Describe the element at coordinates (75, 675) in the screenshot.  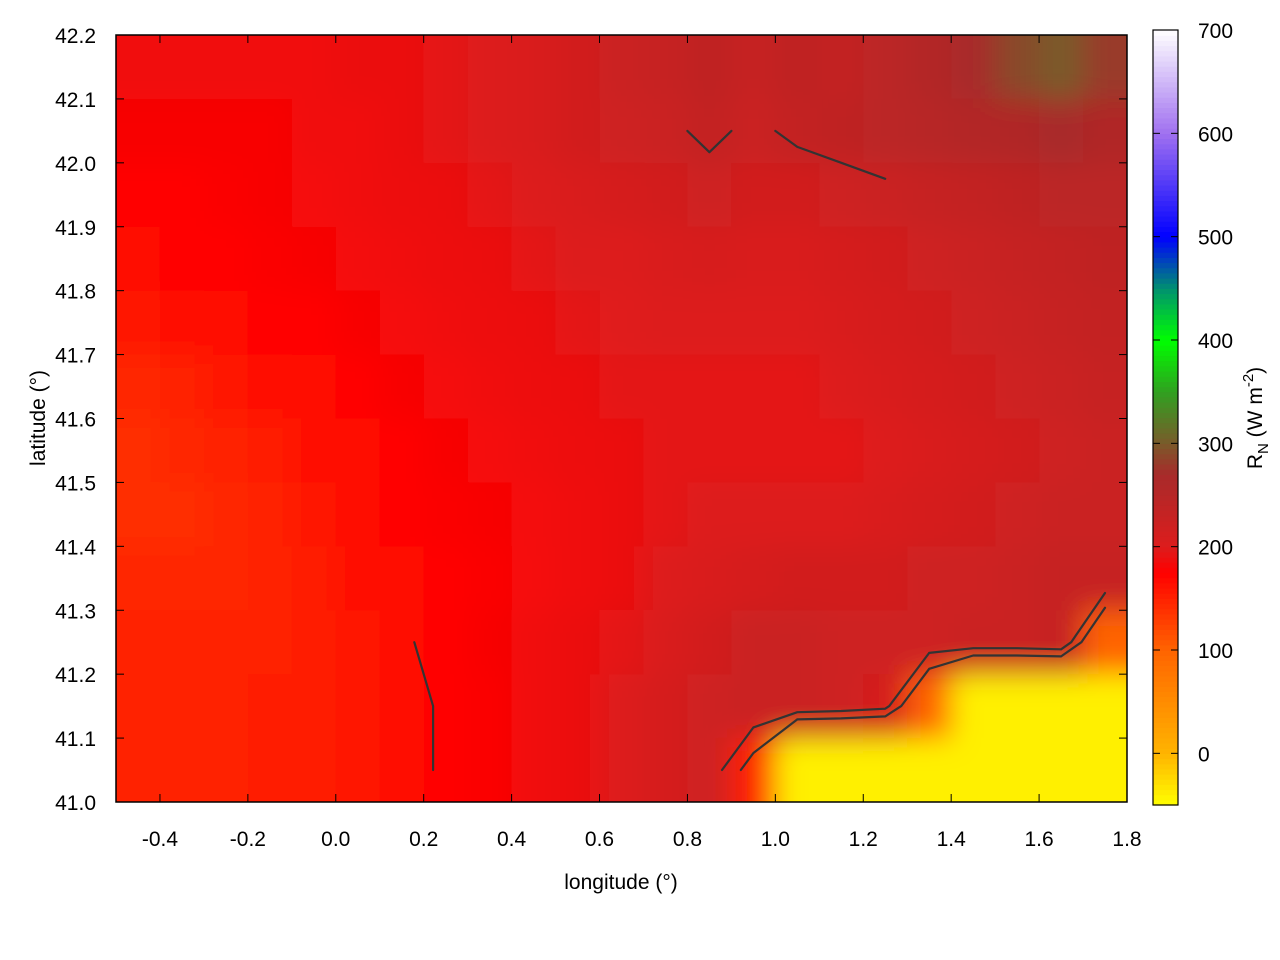
I see `y-tick-label: 41.2` at that location.